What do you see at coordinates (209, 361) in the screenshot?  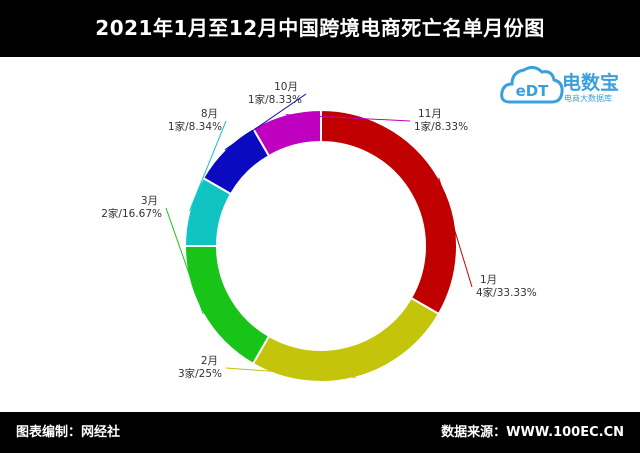 I see `slice-category-label: 2月` at bounding box center [209, 361].